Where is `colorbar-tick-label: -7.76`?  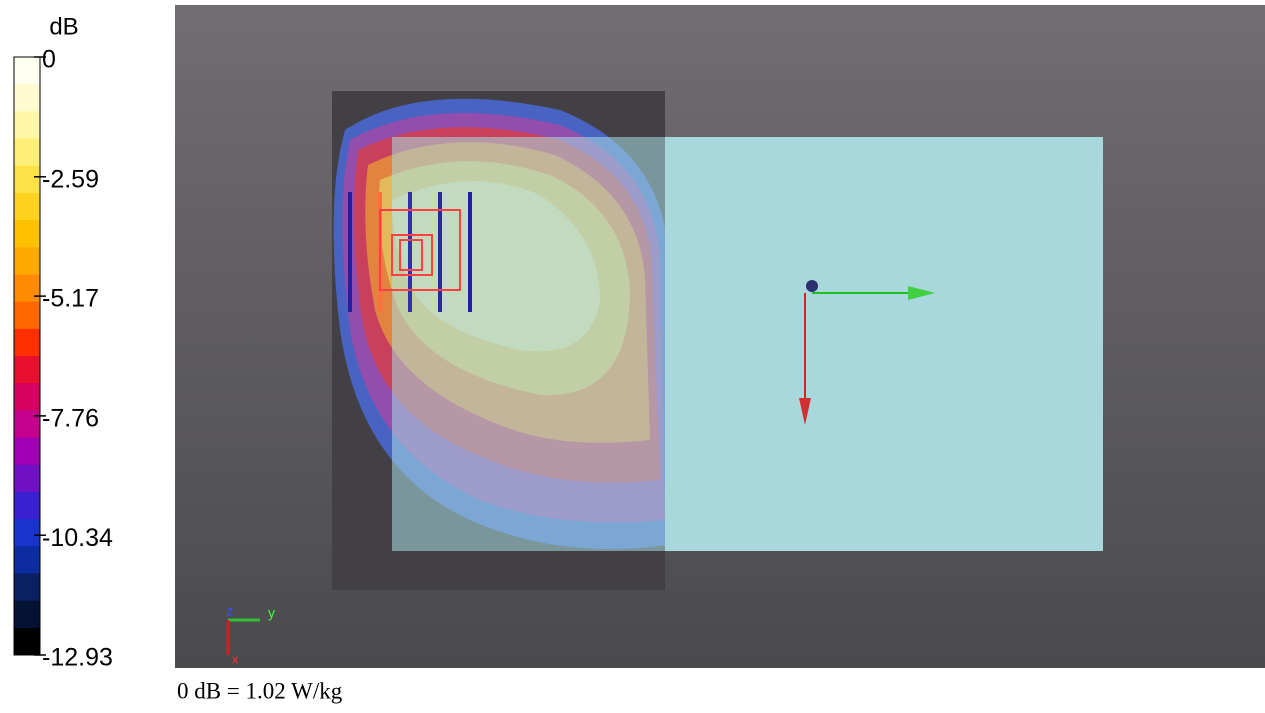
colorbar-tick-label: -7.76 is located at coordinates (70, 419).